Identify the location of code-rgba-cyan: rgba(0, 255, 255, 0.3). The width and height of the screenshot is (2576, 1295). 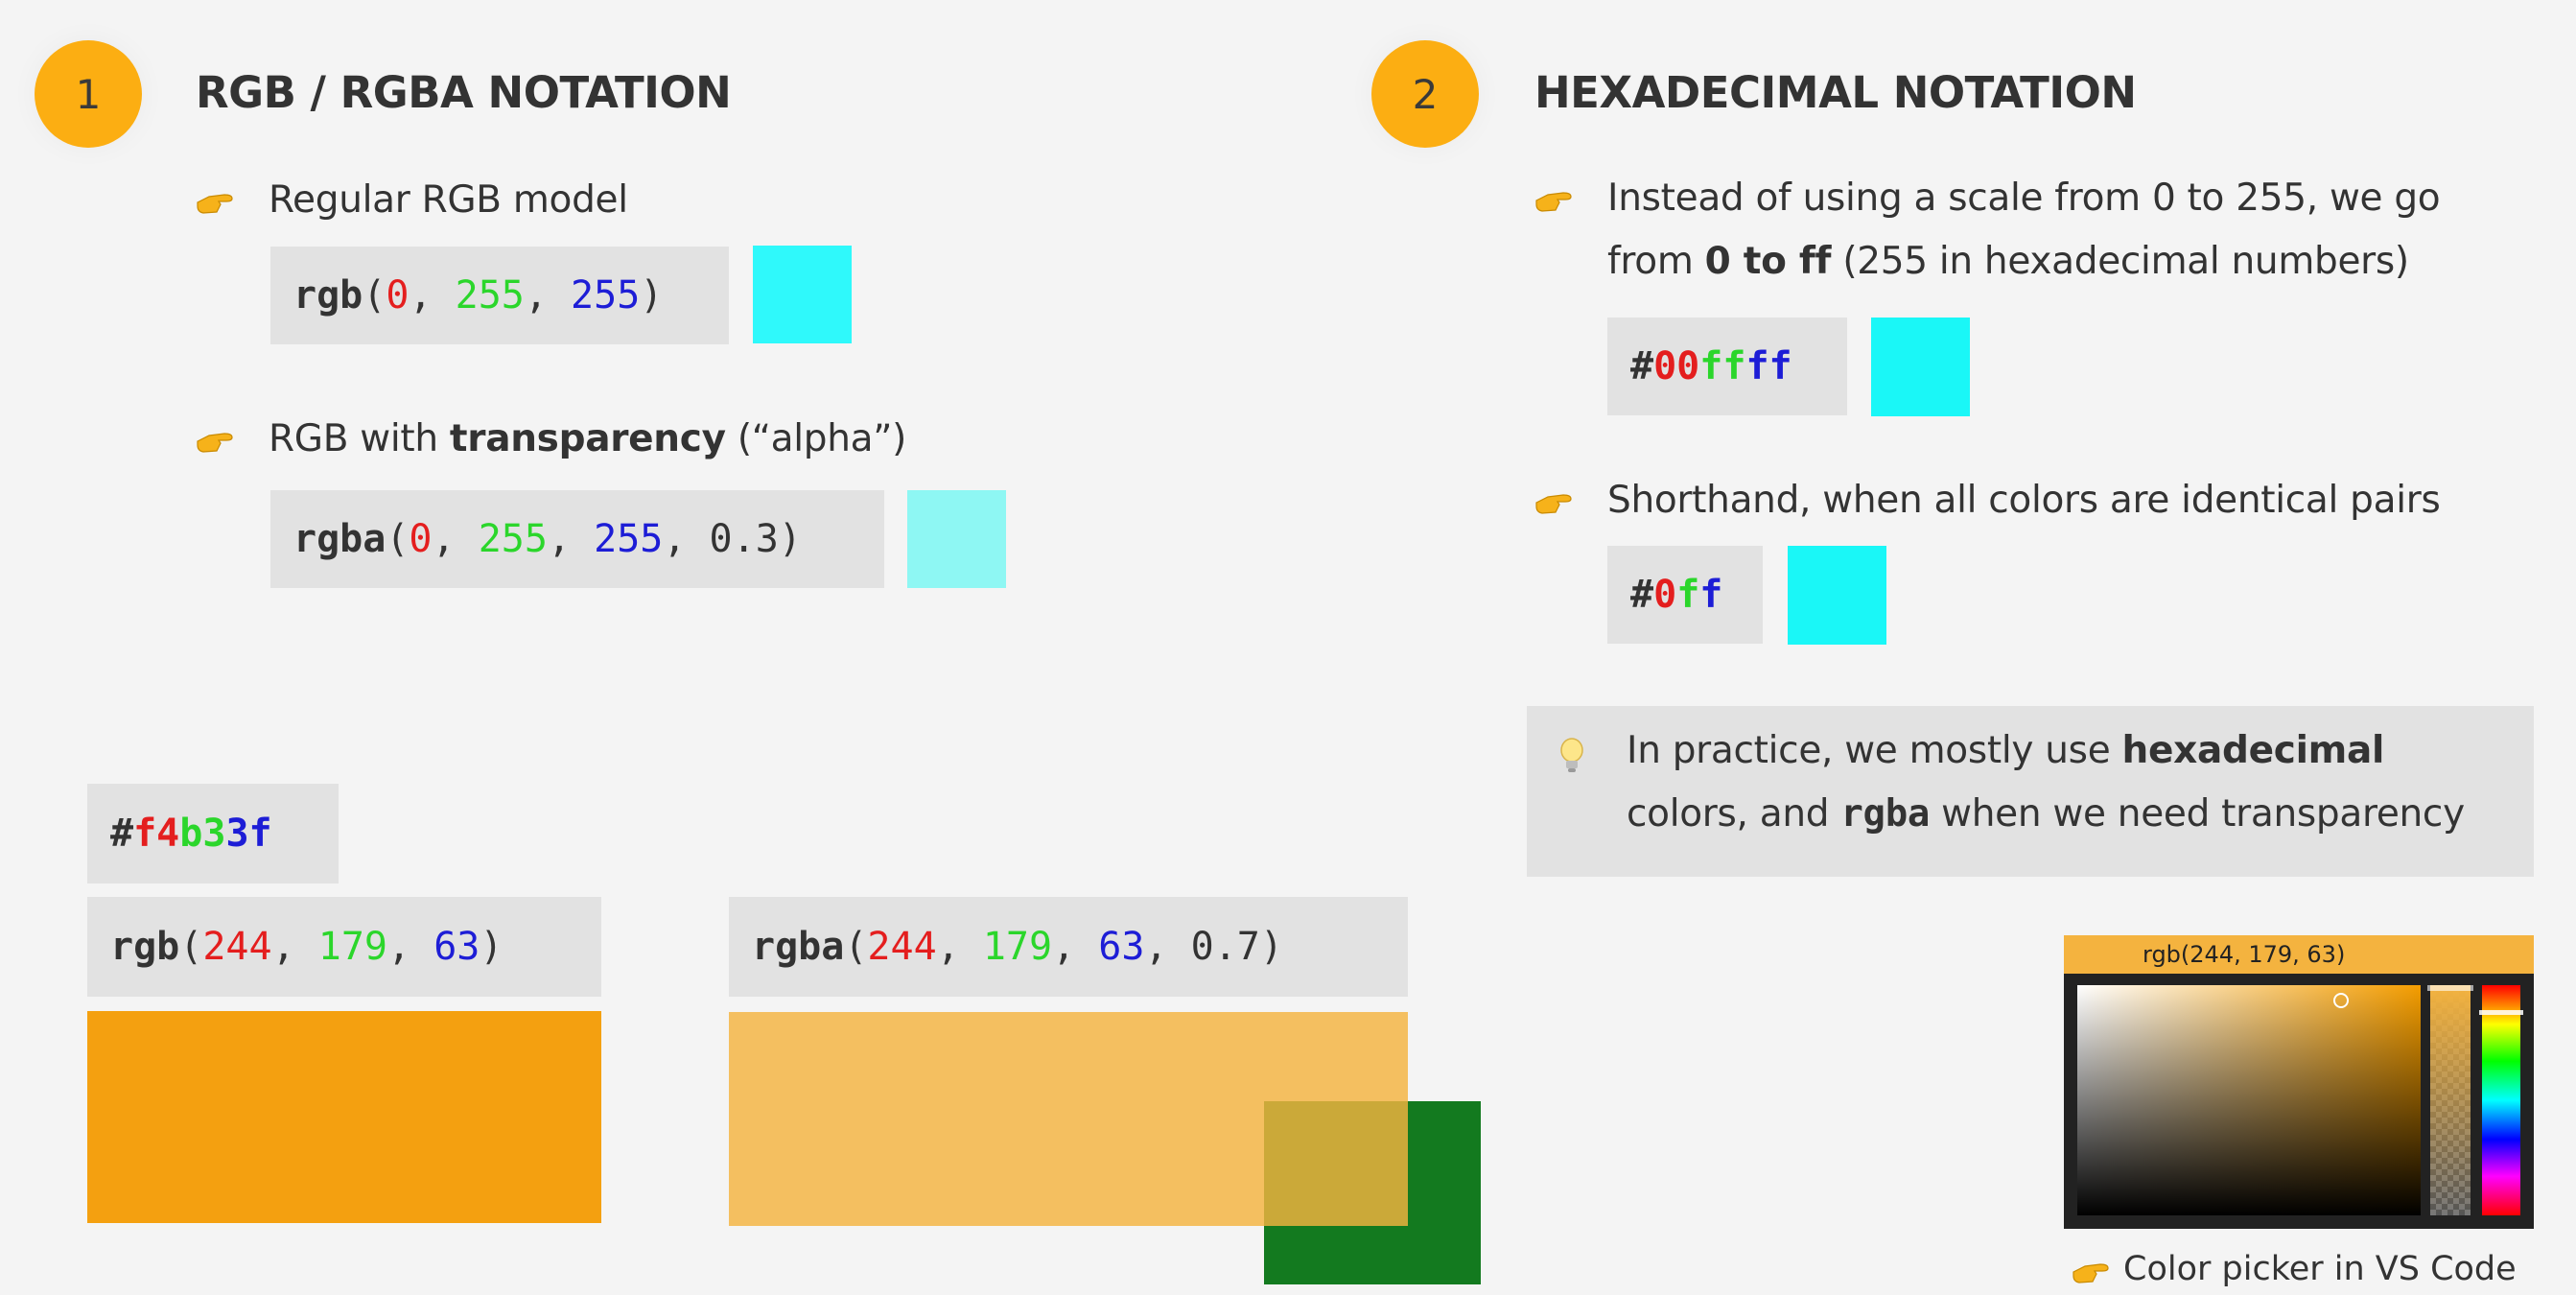
(577, 539).